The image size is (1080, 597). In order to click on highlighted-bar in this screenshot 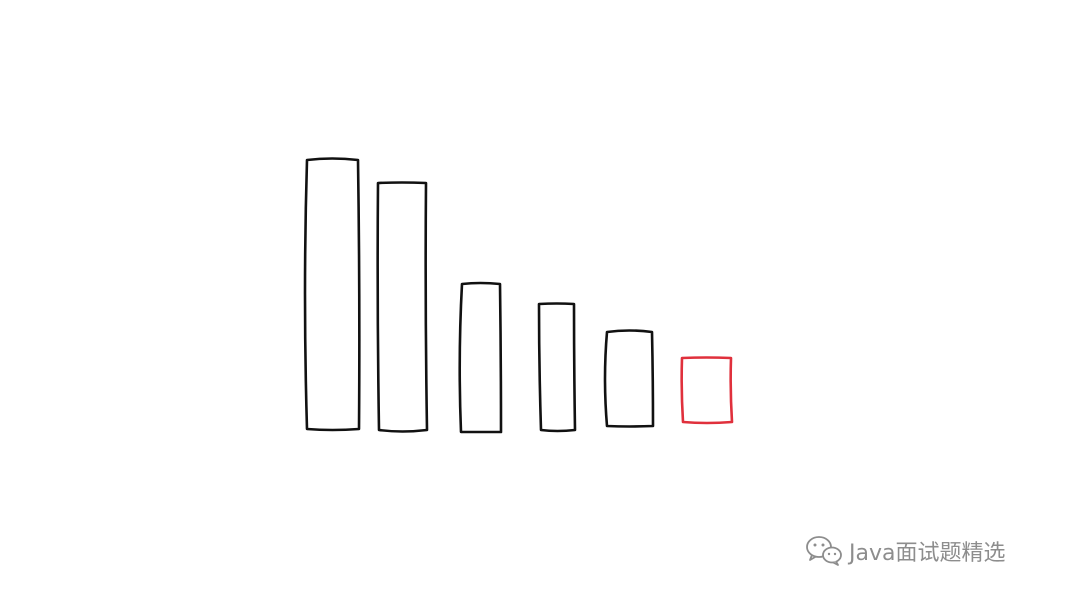, I will do `click(707, 390)`.